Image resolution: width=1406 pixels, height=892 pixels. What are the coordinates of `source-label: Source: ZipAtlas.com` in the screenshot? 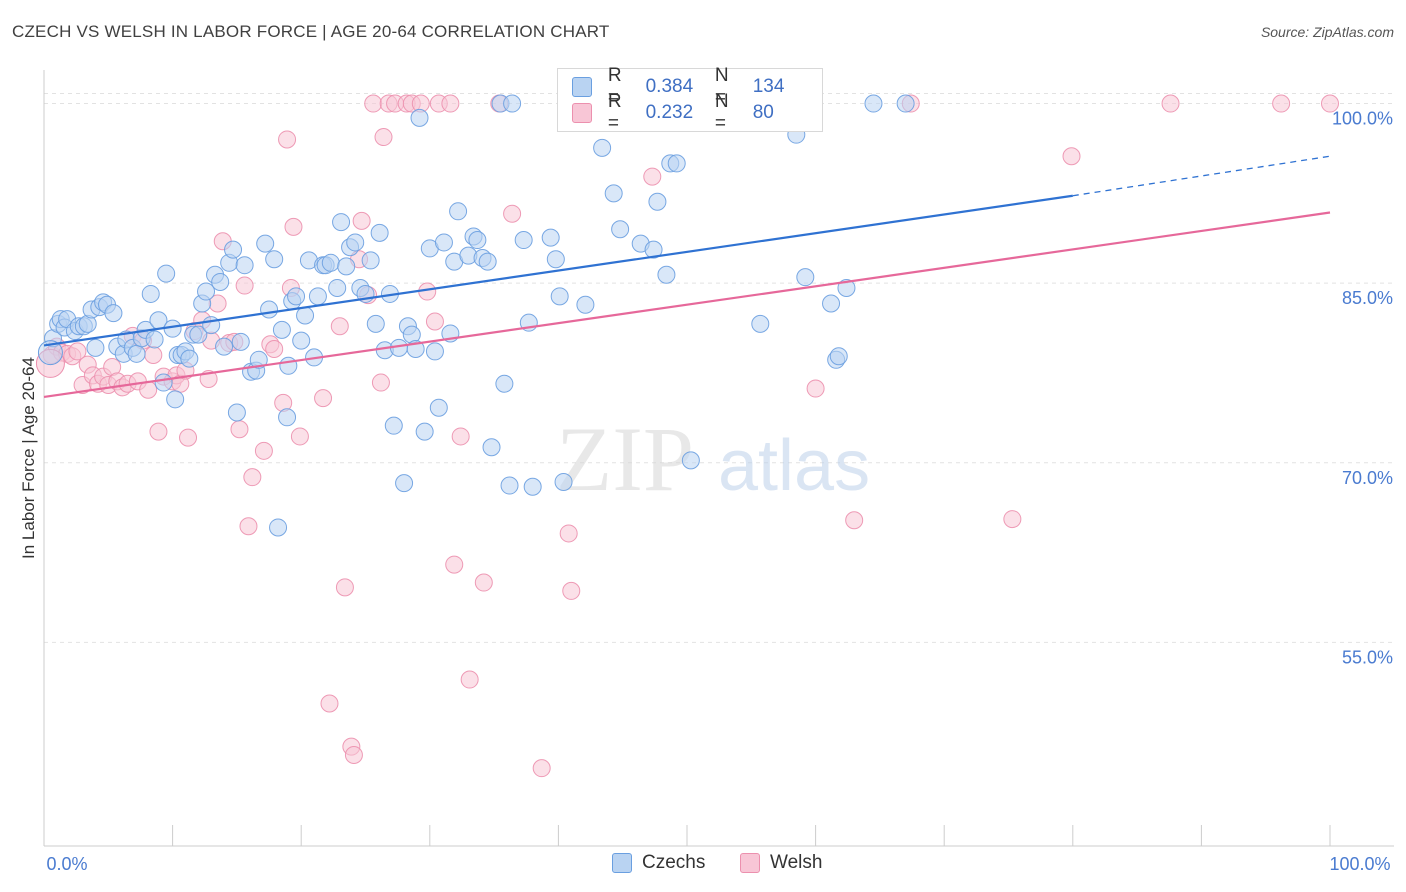 It's located at (1327, 32).